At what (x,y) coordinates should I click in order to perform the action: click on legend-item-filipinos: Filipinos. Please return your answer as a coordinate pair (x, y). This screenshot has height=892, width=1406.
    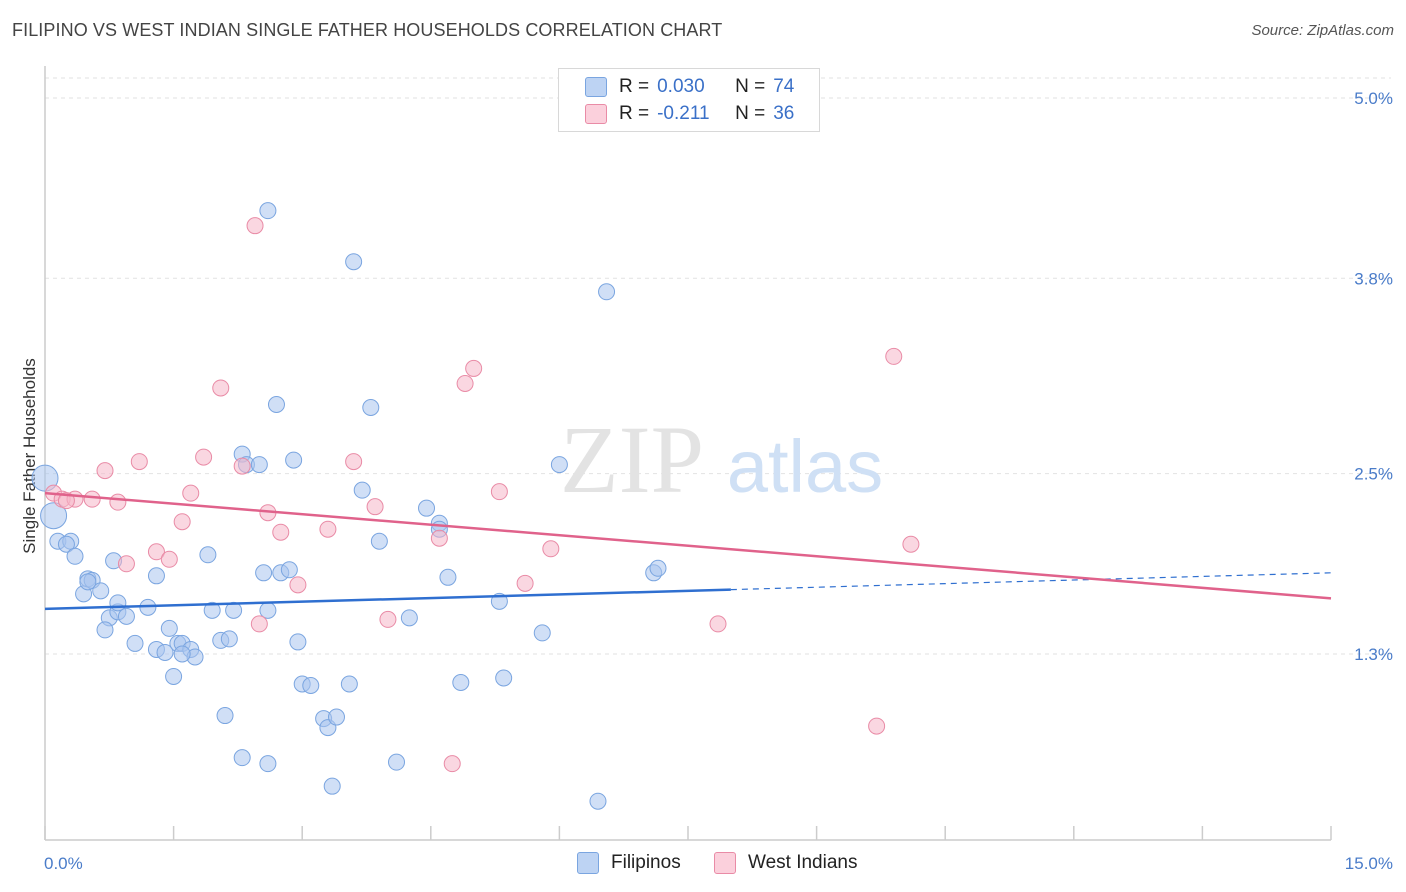
    Looking at the image, I should click on (629, 863).